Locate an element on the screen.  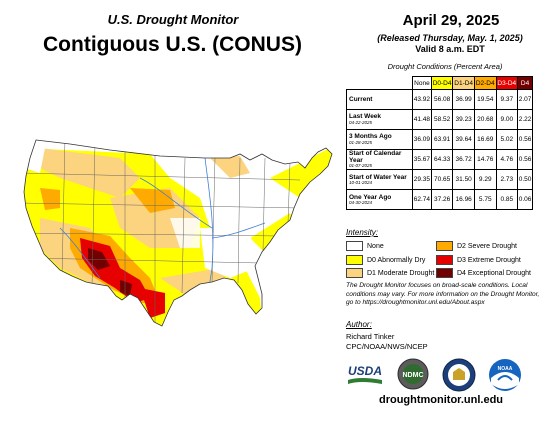
legend-item-d2: D2 Severe Drought is located at coordinates (476, 246).